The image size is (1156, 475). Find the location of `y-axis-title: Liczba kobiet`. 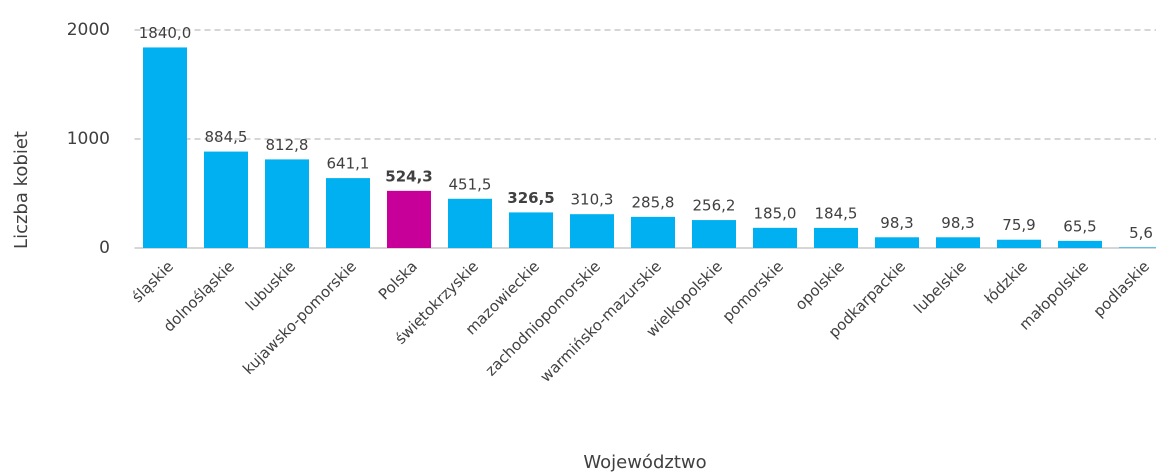

y-axis-title: Liczba kobiet is located at coordinates (21, 190).